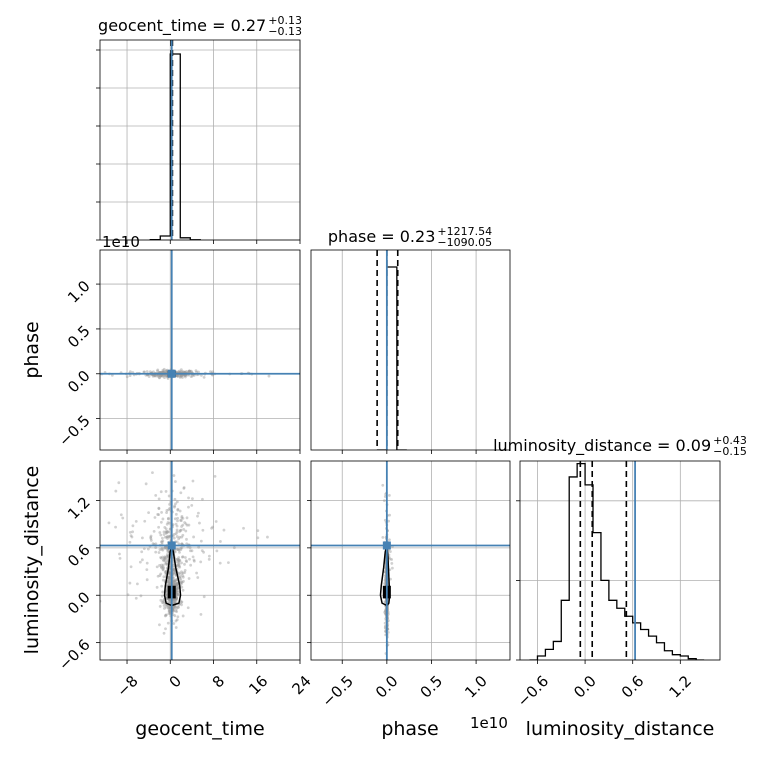 This screenshot has height=760, width=760. Describe the element at coordinates (198, 140) in the screenshot. I see `diagonal-hist-geocent_time` at that location.